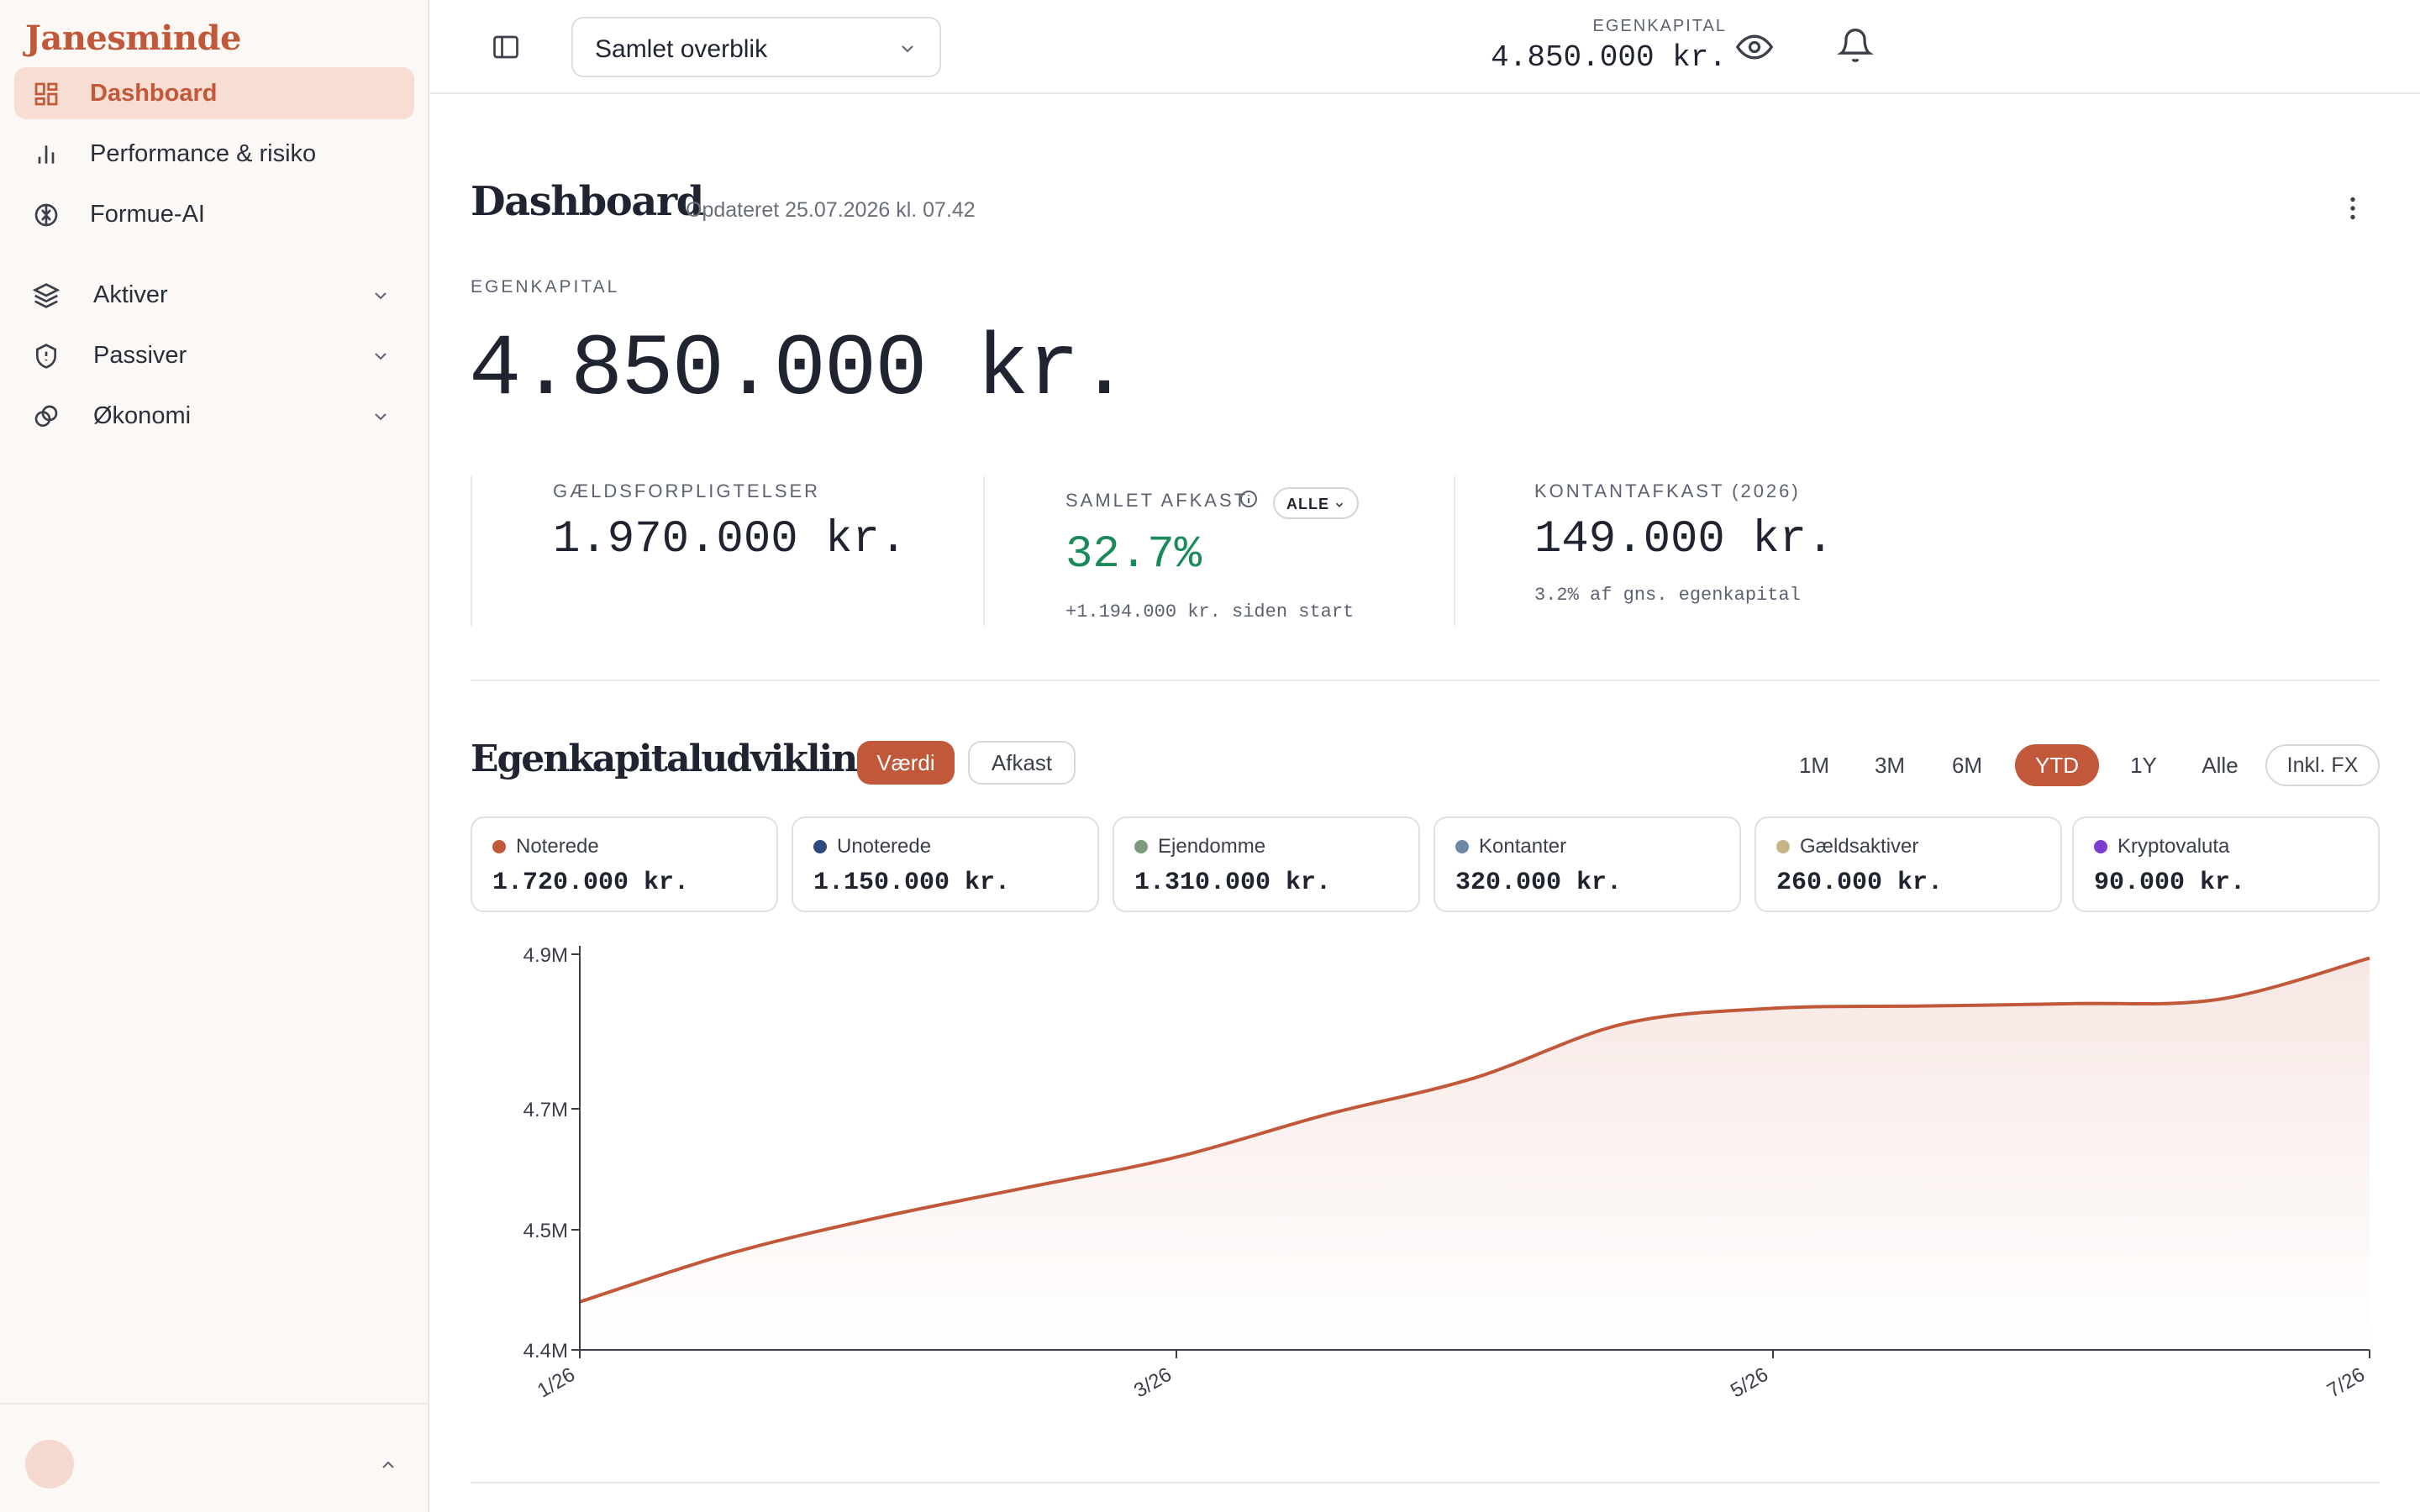 Image resolution: width=2420 pixels, height=1512 pixels. Describe the element at coordinates (214, 1457) in the screenshot. I see `sidebar-footer` at that location.